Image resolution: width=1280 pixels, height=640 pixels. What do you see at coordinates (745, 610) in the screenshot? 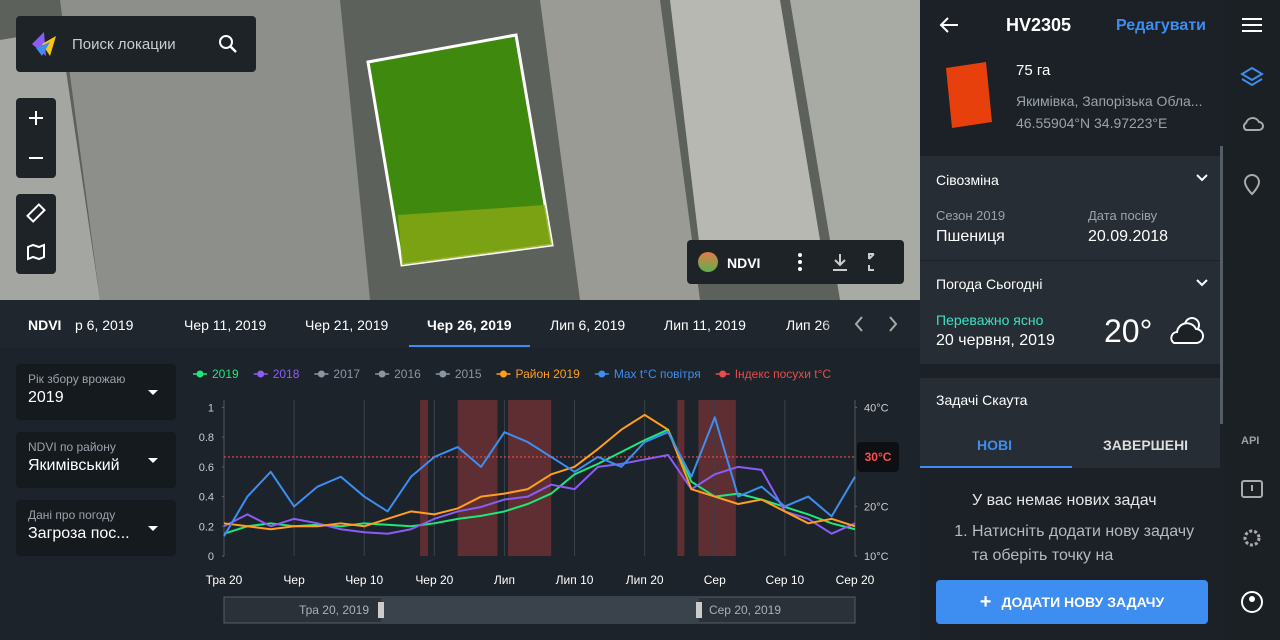
I see `range-end: Сер 20, 2019` at bounding box center [745, 610].